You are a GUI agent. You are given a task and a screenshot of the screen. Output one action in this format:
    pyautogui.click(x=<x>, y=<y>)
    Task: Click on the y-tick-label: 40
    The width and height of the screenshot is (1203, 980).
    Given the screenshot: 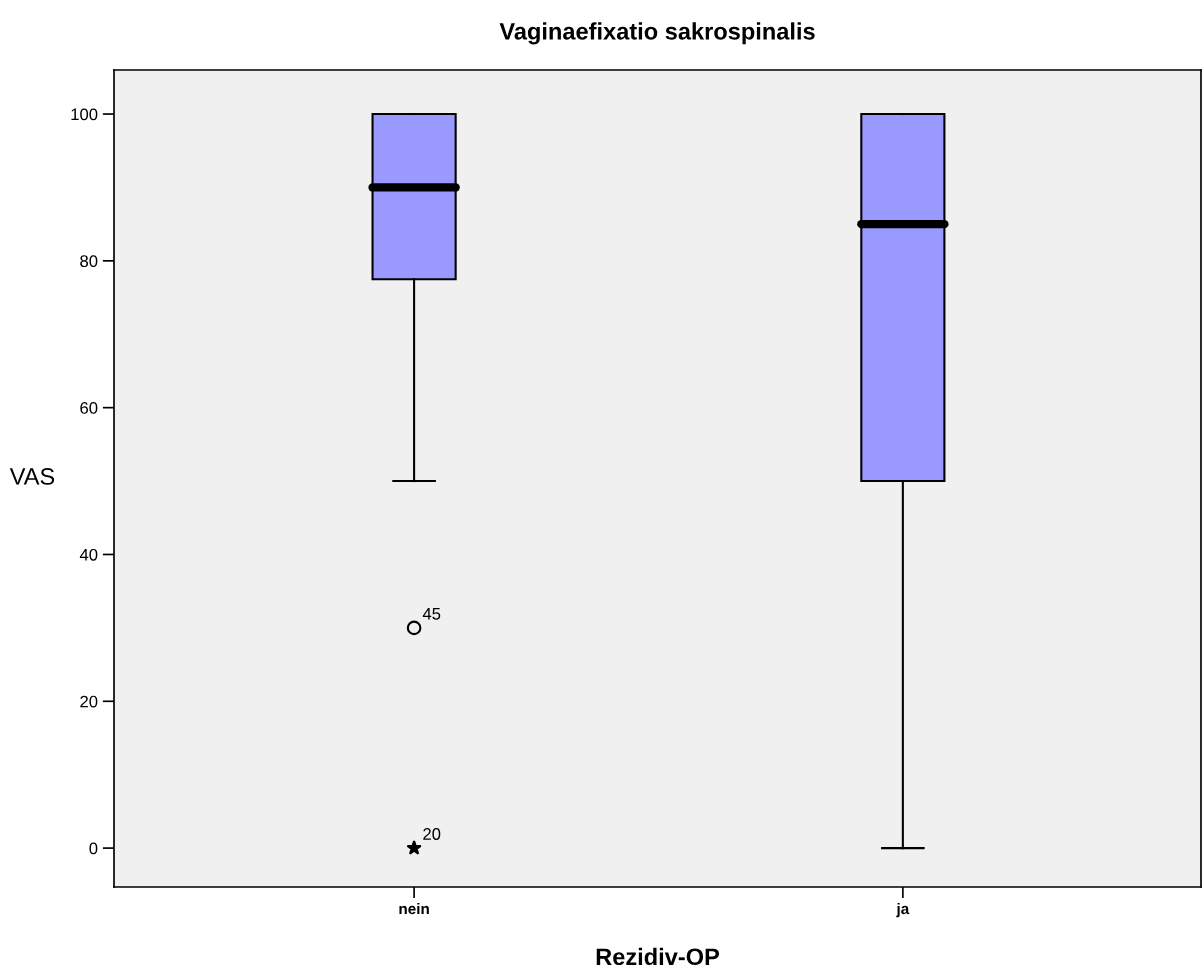 What is the action you would take?
    pyautogui.click(x=88, y=554)
    